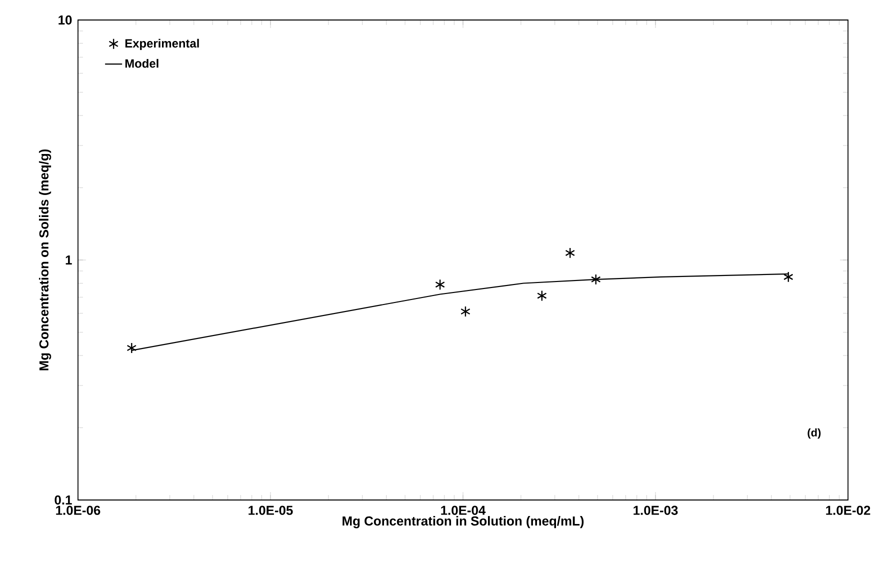  I want to click on legend-label: Experimental, so click(162, 44).